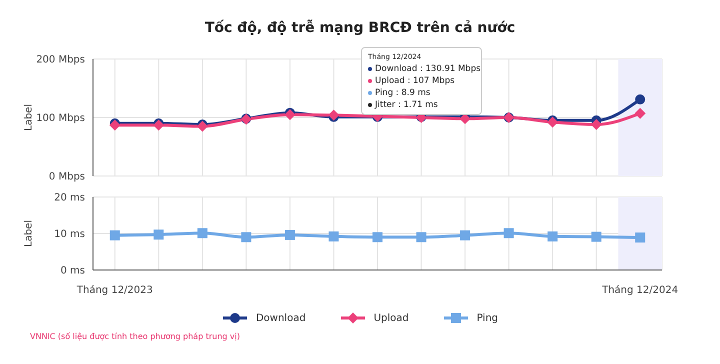 The height and width of the screenshot is (364, 720). Describe the element at coordinates (281, 318) in the screenshot. I see `legend-label: Download` at that location.